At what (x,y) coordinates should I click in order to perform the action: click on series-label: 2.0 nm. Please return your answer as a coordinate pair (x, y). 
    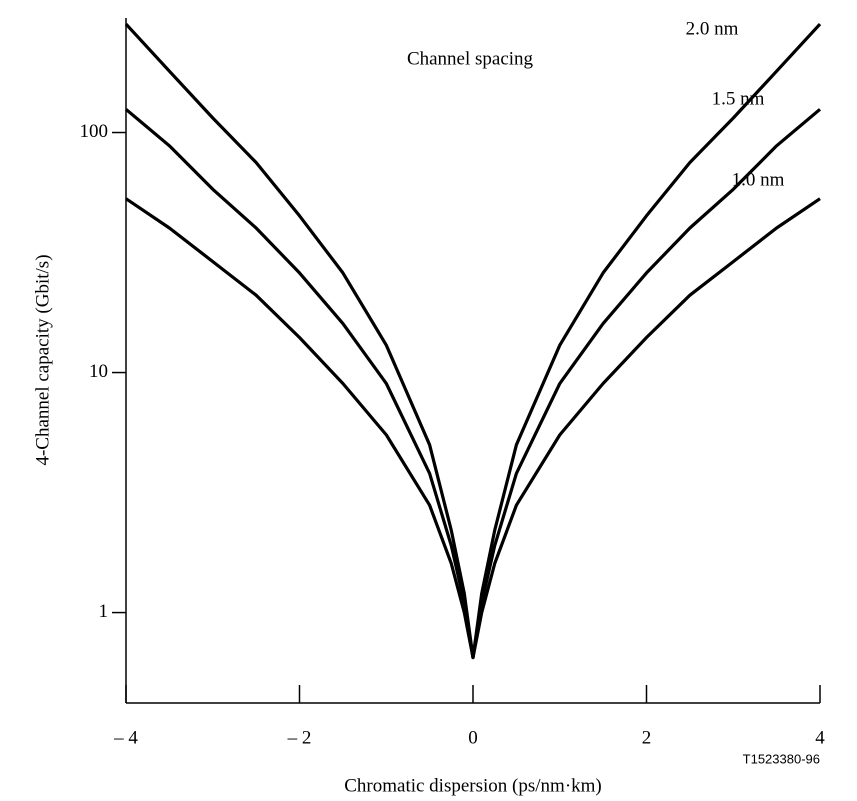
    Looking at the image, I should click on (712, 28).